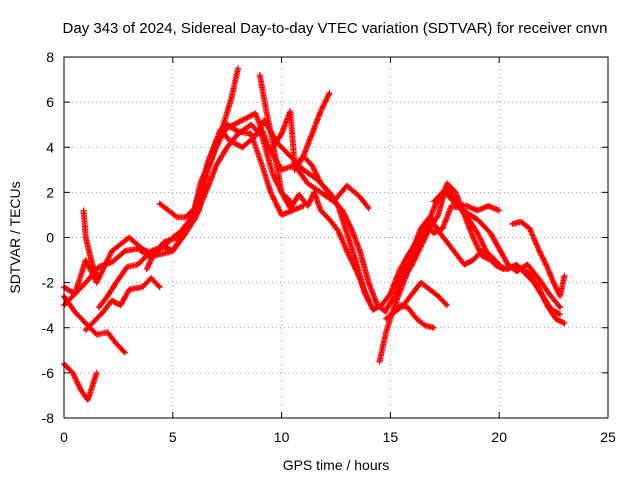  I want to click on x-tick-label: 5, so click(173, 437).